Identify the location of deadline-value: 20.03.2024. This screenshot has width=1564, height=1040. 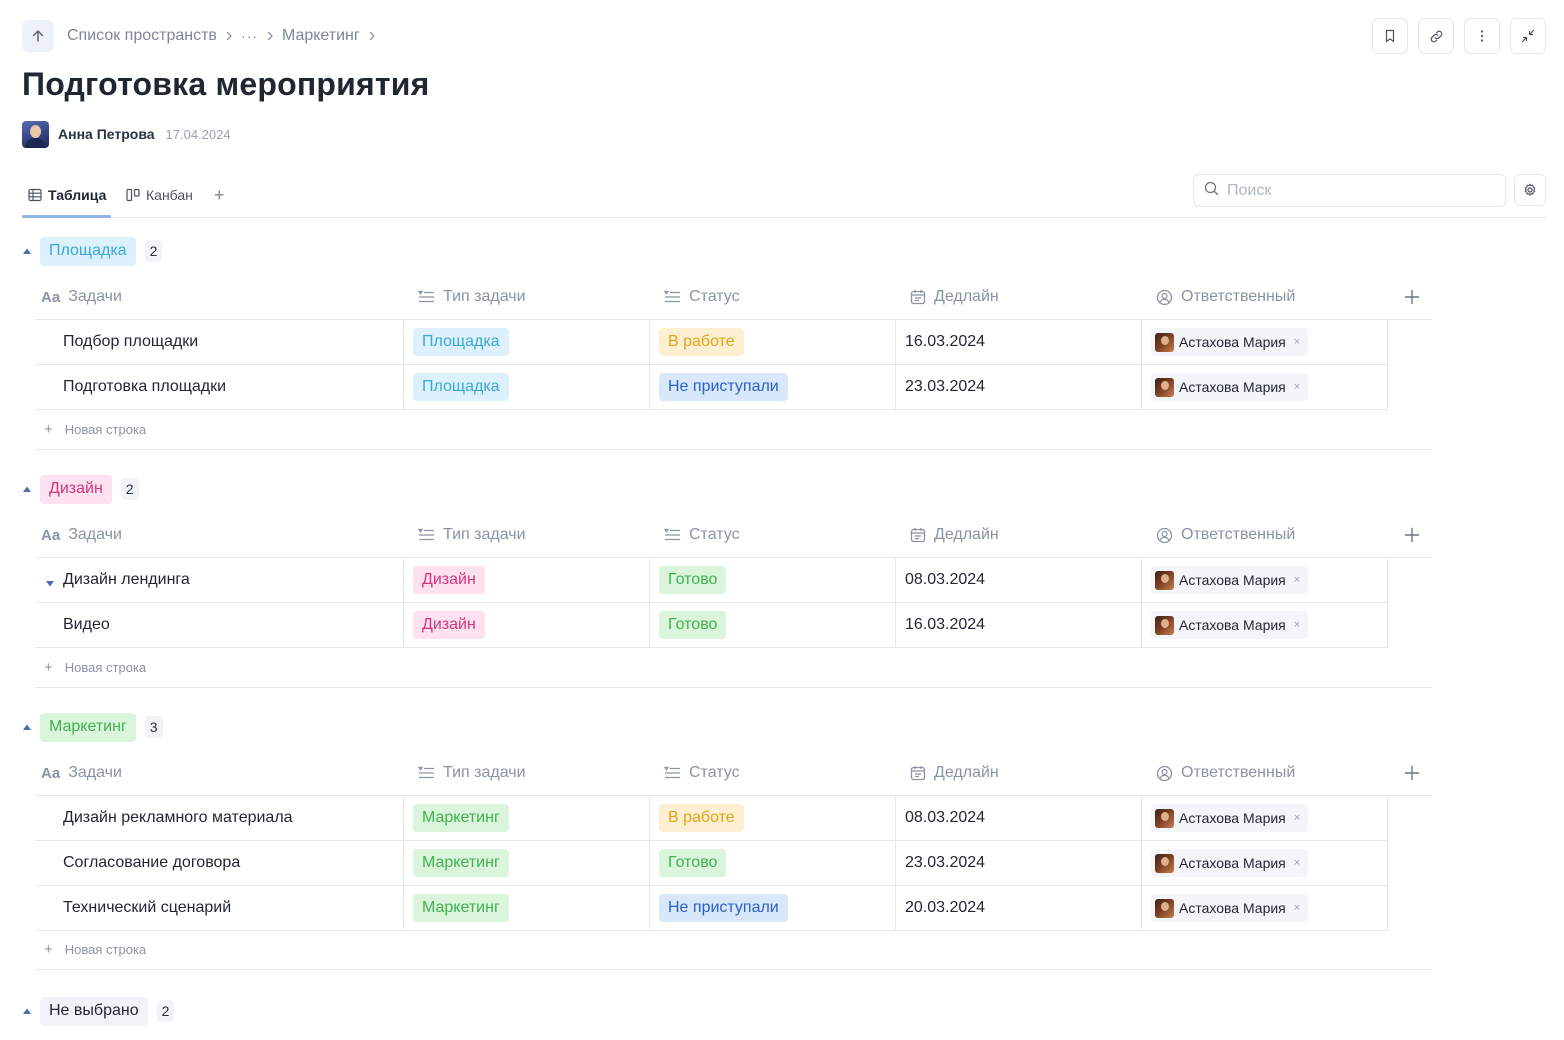
(1019, 908).